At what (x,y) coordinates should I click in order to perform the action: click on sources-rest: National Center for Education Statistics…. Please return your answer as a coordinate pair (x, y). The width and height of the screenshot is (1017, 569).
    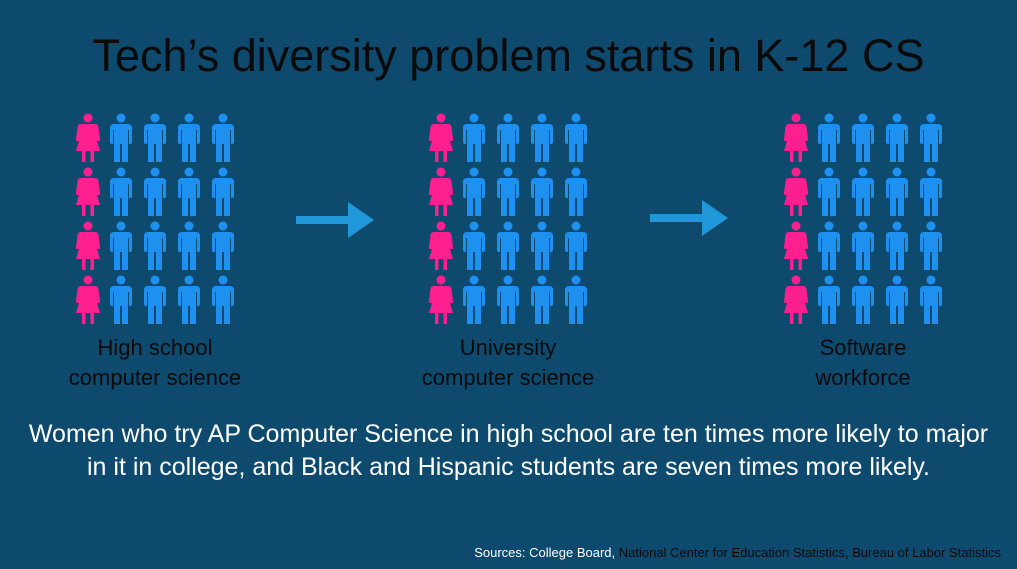
    Looking at the image, I should click on (808, 552).